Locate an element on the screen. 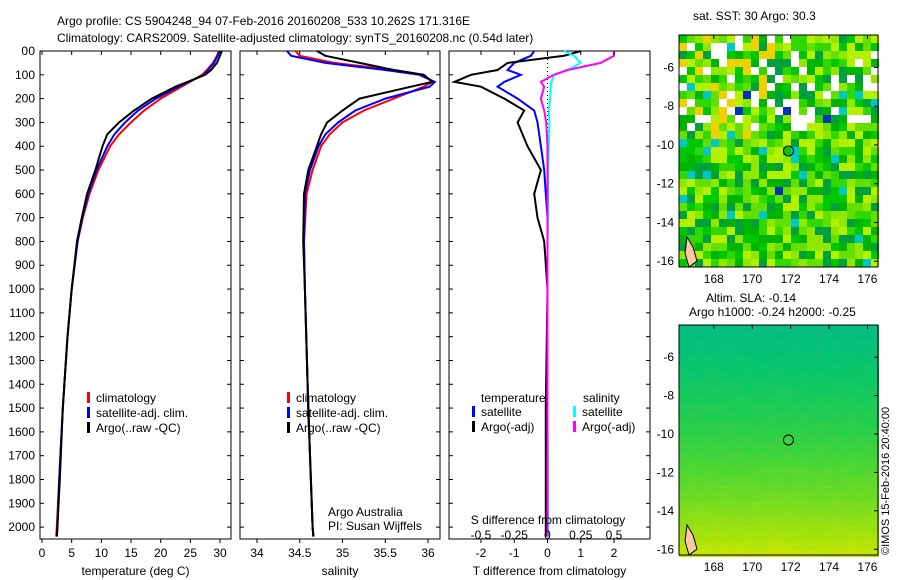 This screenshot has width=900, height=580. legend-label: Argo(..raw -QC) is located at coordinates (338, 428).